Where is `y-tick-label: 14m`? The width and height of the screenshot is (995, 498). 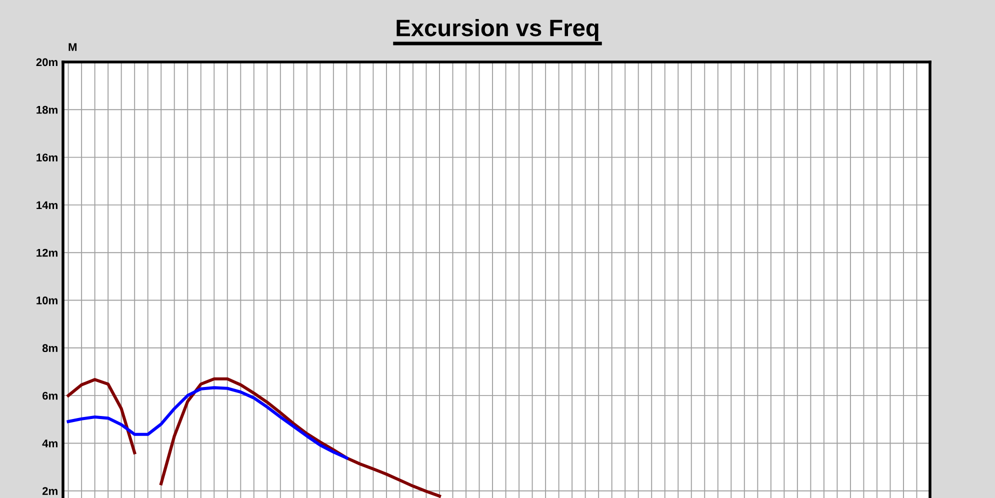 y-tick-label: 14m is located at coordinates (47, 205).